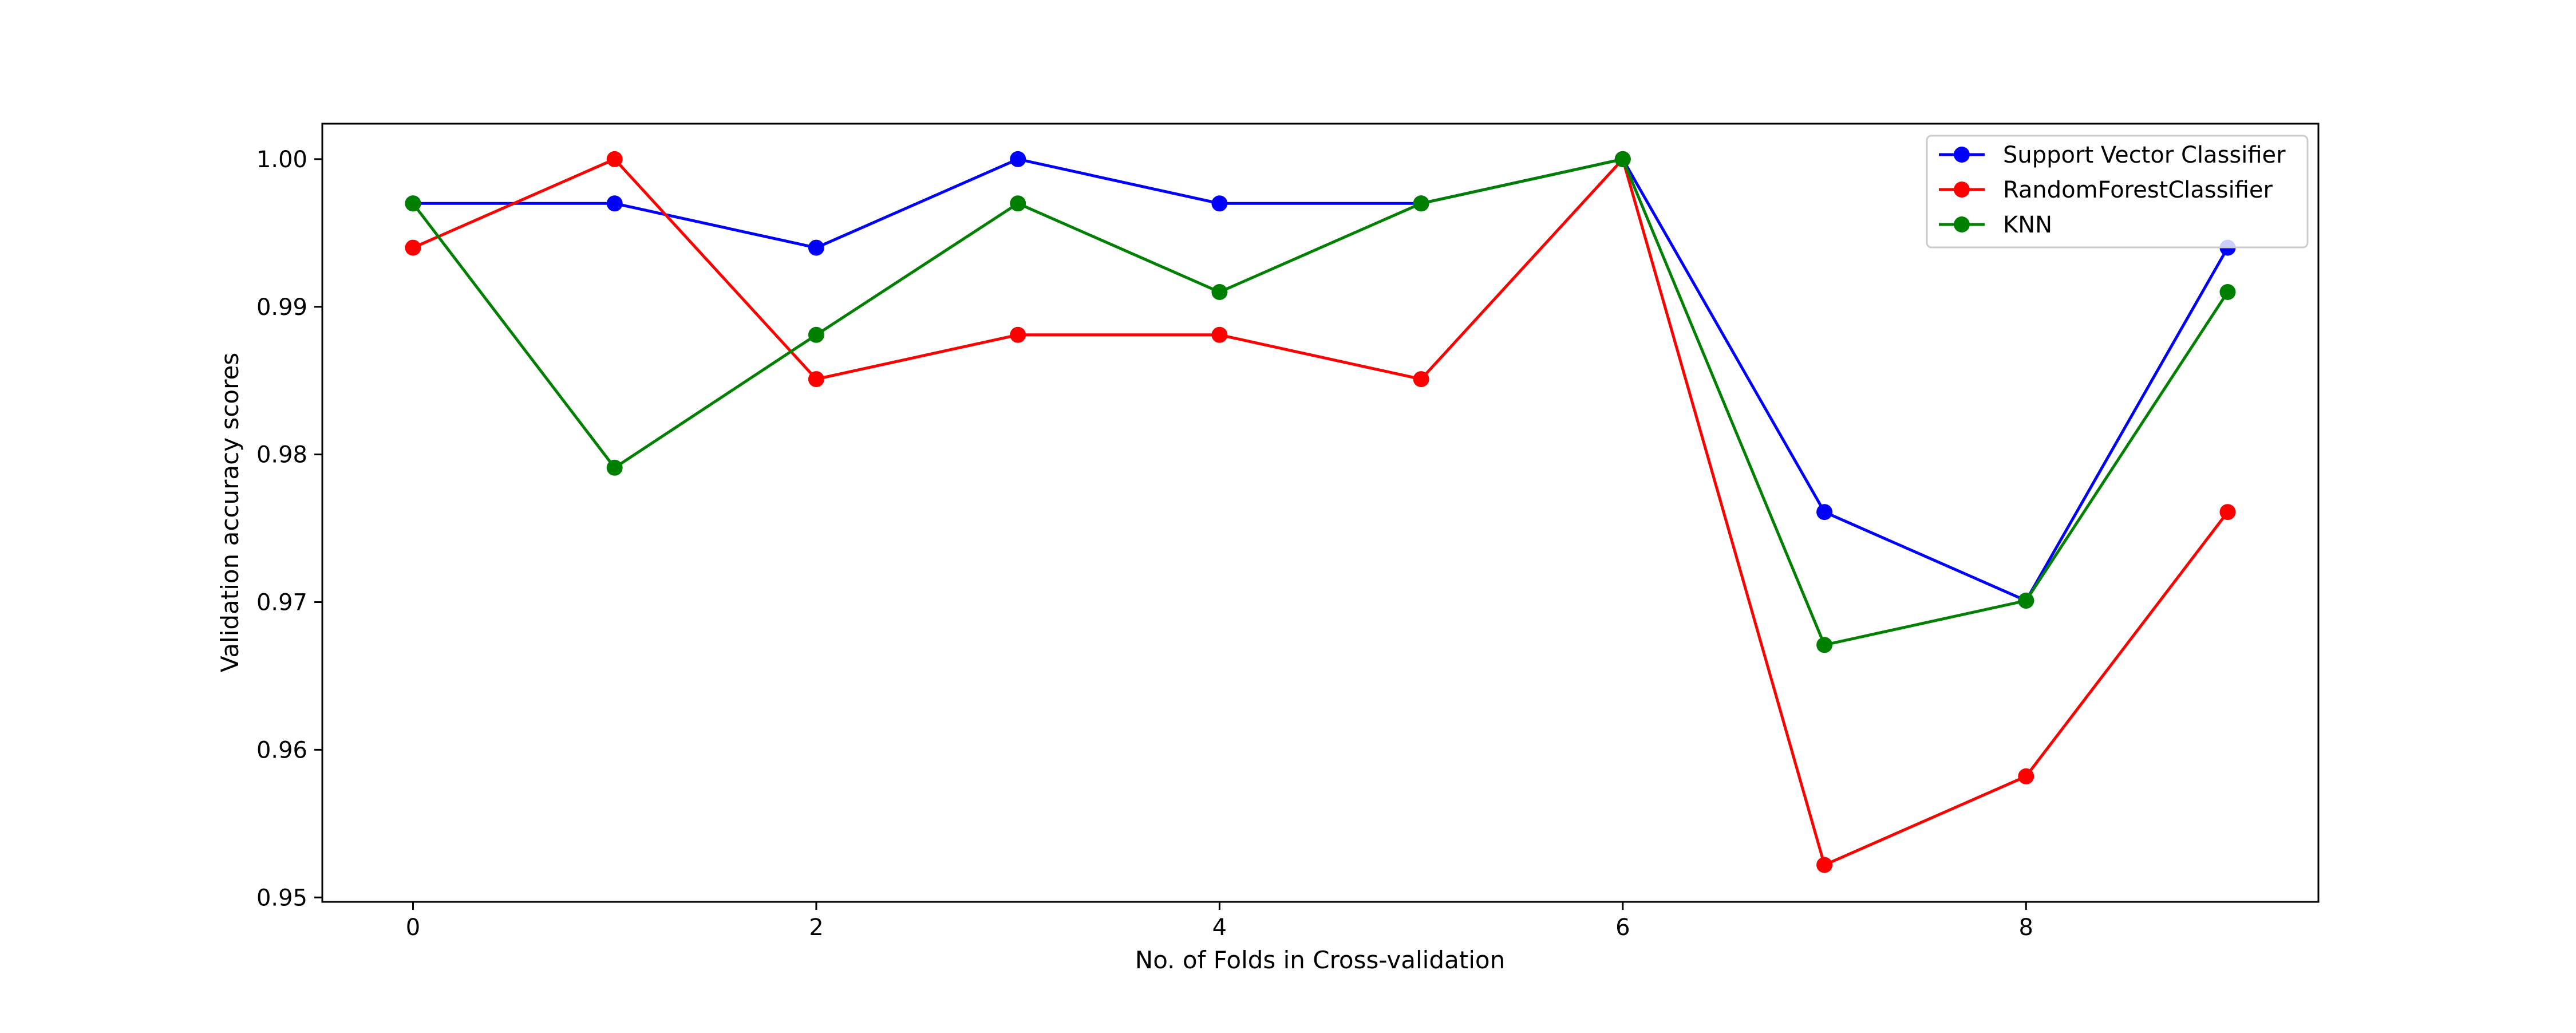 This screenshot has width=2576, height=1033. I want to click on x-tick-label: 6, so click(1622, 927).